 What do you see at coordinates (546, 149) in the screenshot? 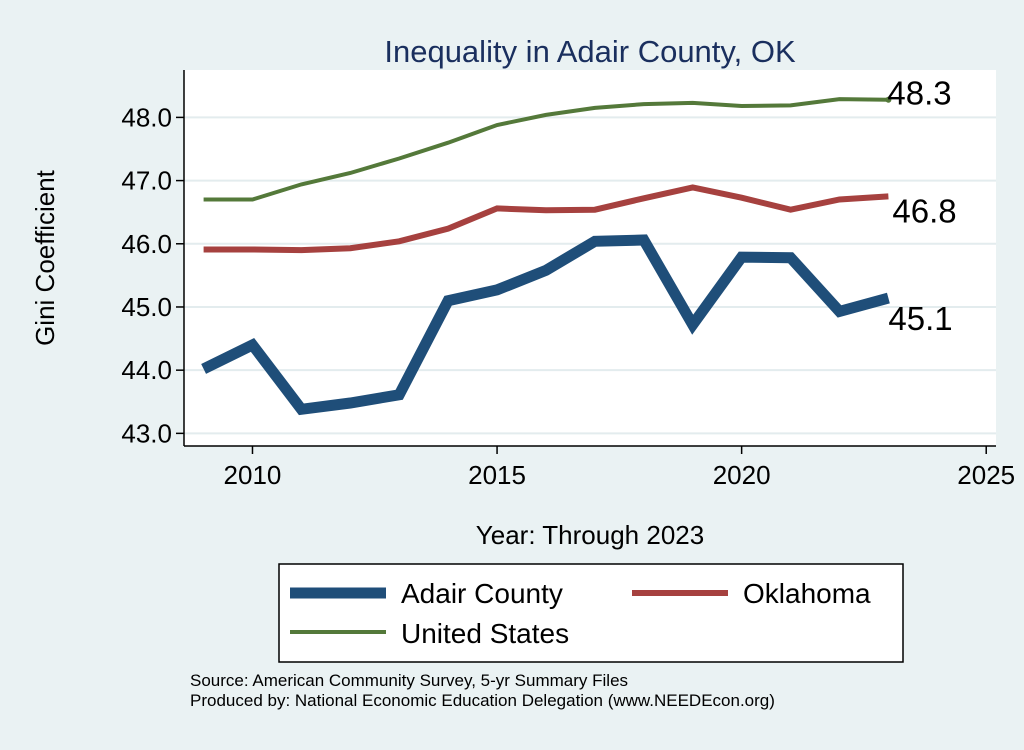
I see `series-line-united-states` at bounding box center [546, 149].